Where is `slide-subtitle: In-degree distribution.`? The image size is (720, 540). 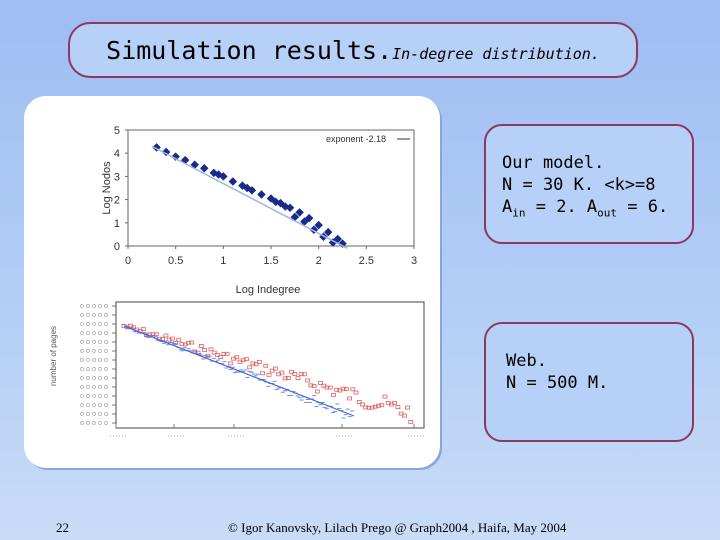
slide-subtitle: In-degree distribution. is located at coordinates (496, 54).